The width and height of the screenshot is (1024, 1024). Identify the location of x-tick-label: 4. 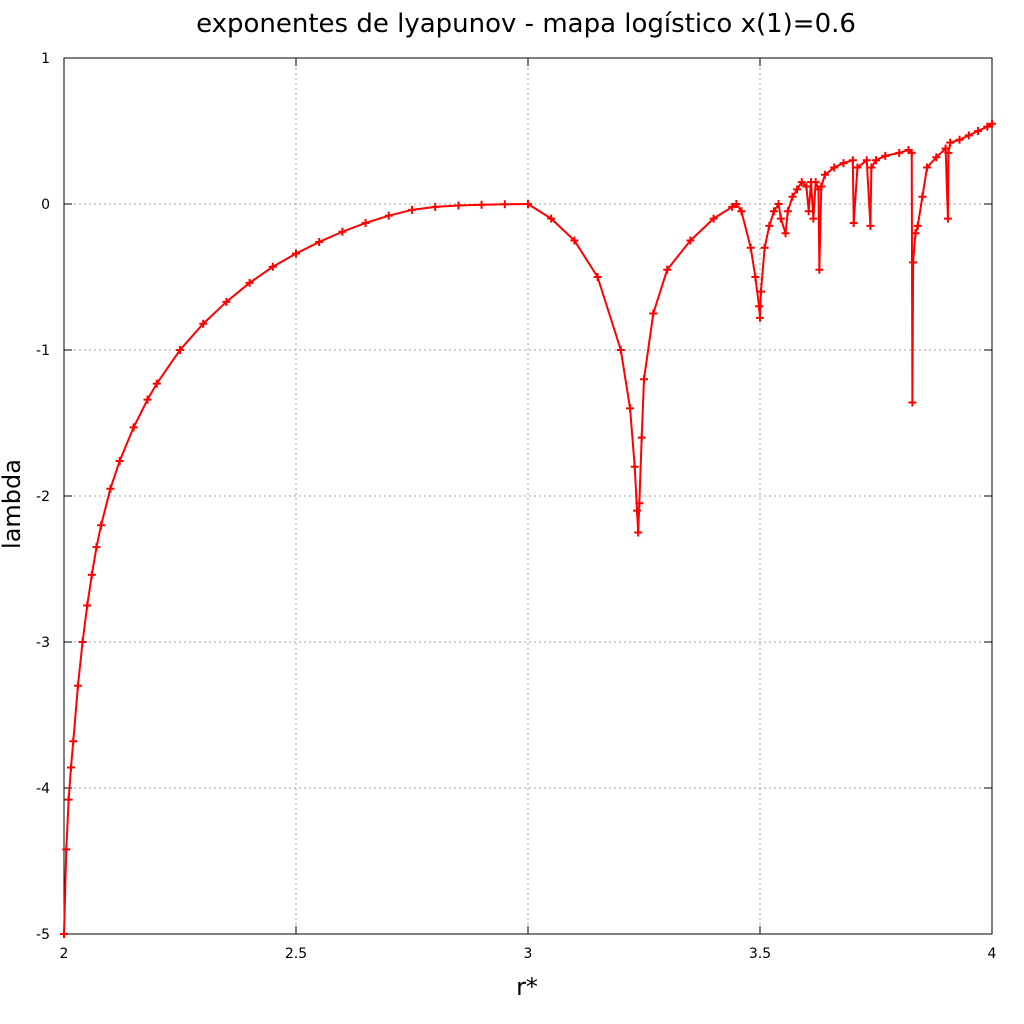
(992, 954).